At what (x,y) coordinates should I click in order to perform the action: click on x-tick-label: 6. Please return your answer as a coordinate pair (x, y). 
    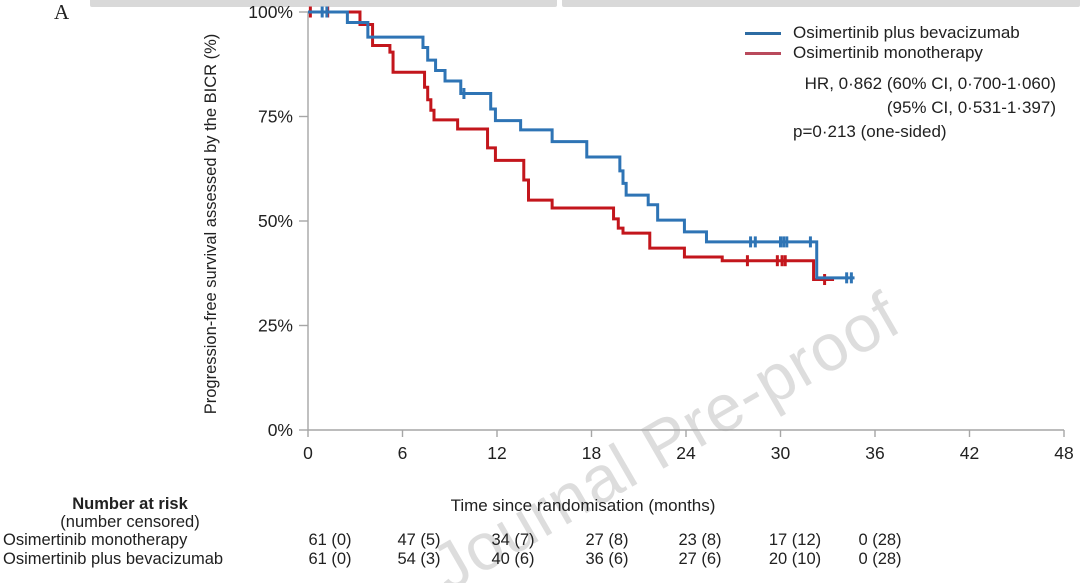
    Looking at the image, I should click on (403, 453).